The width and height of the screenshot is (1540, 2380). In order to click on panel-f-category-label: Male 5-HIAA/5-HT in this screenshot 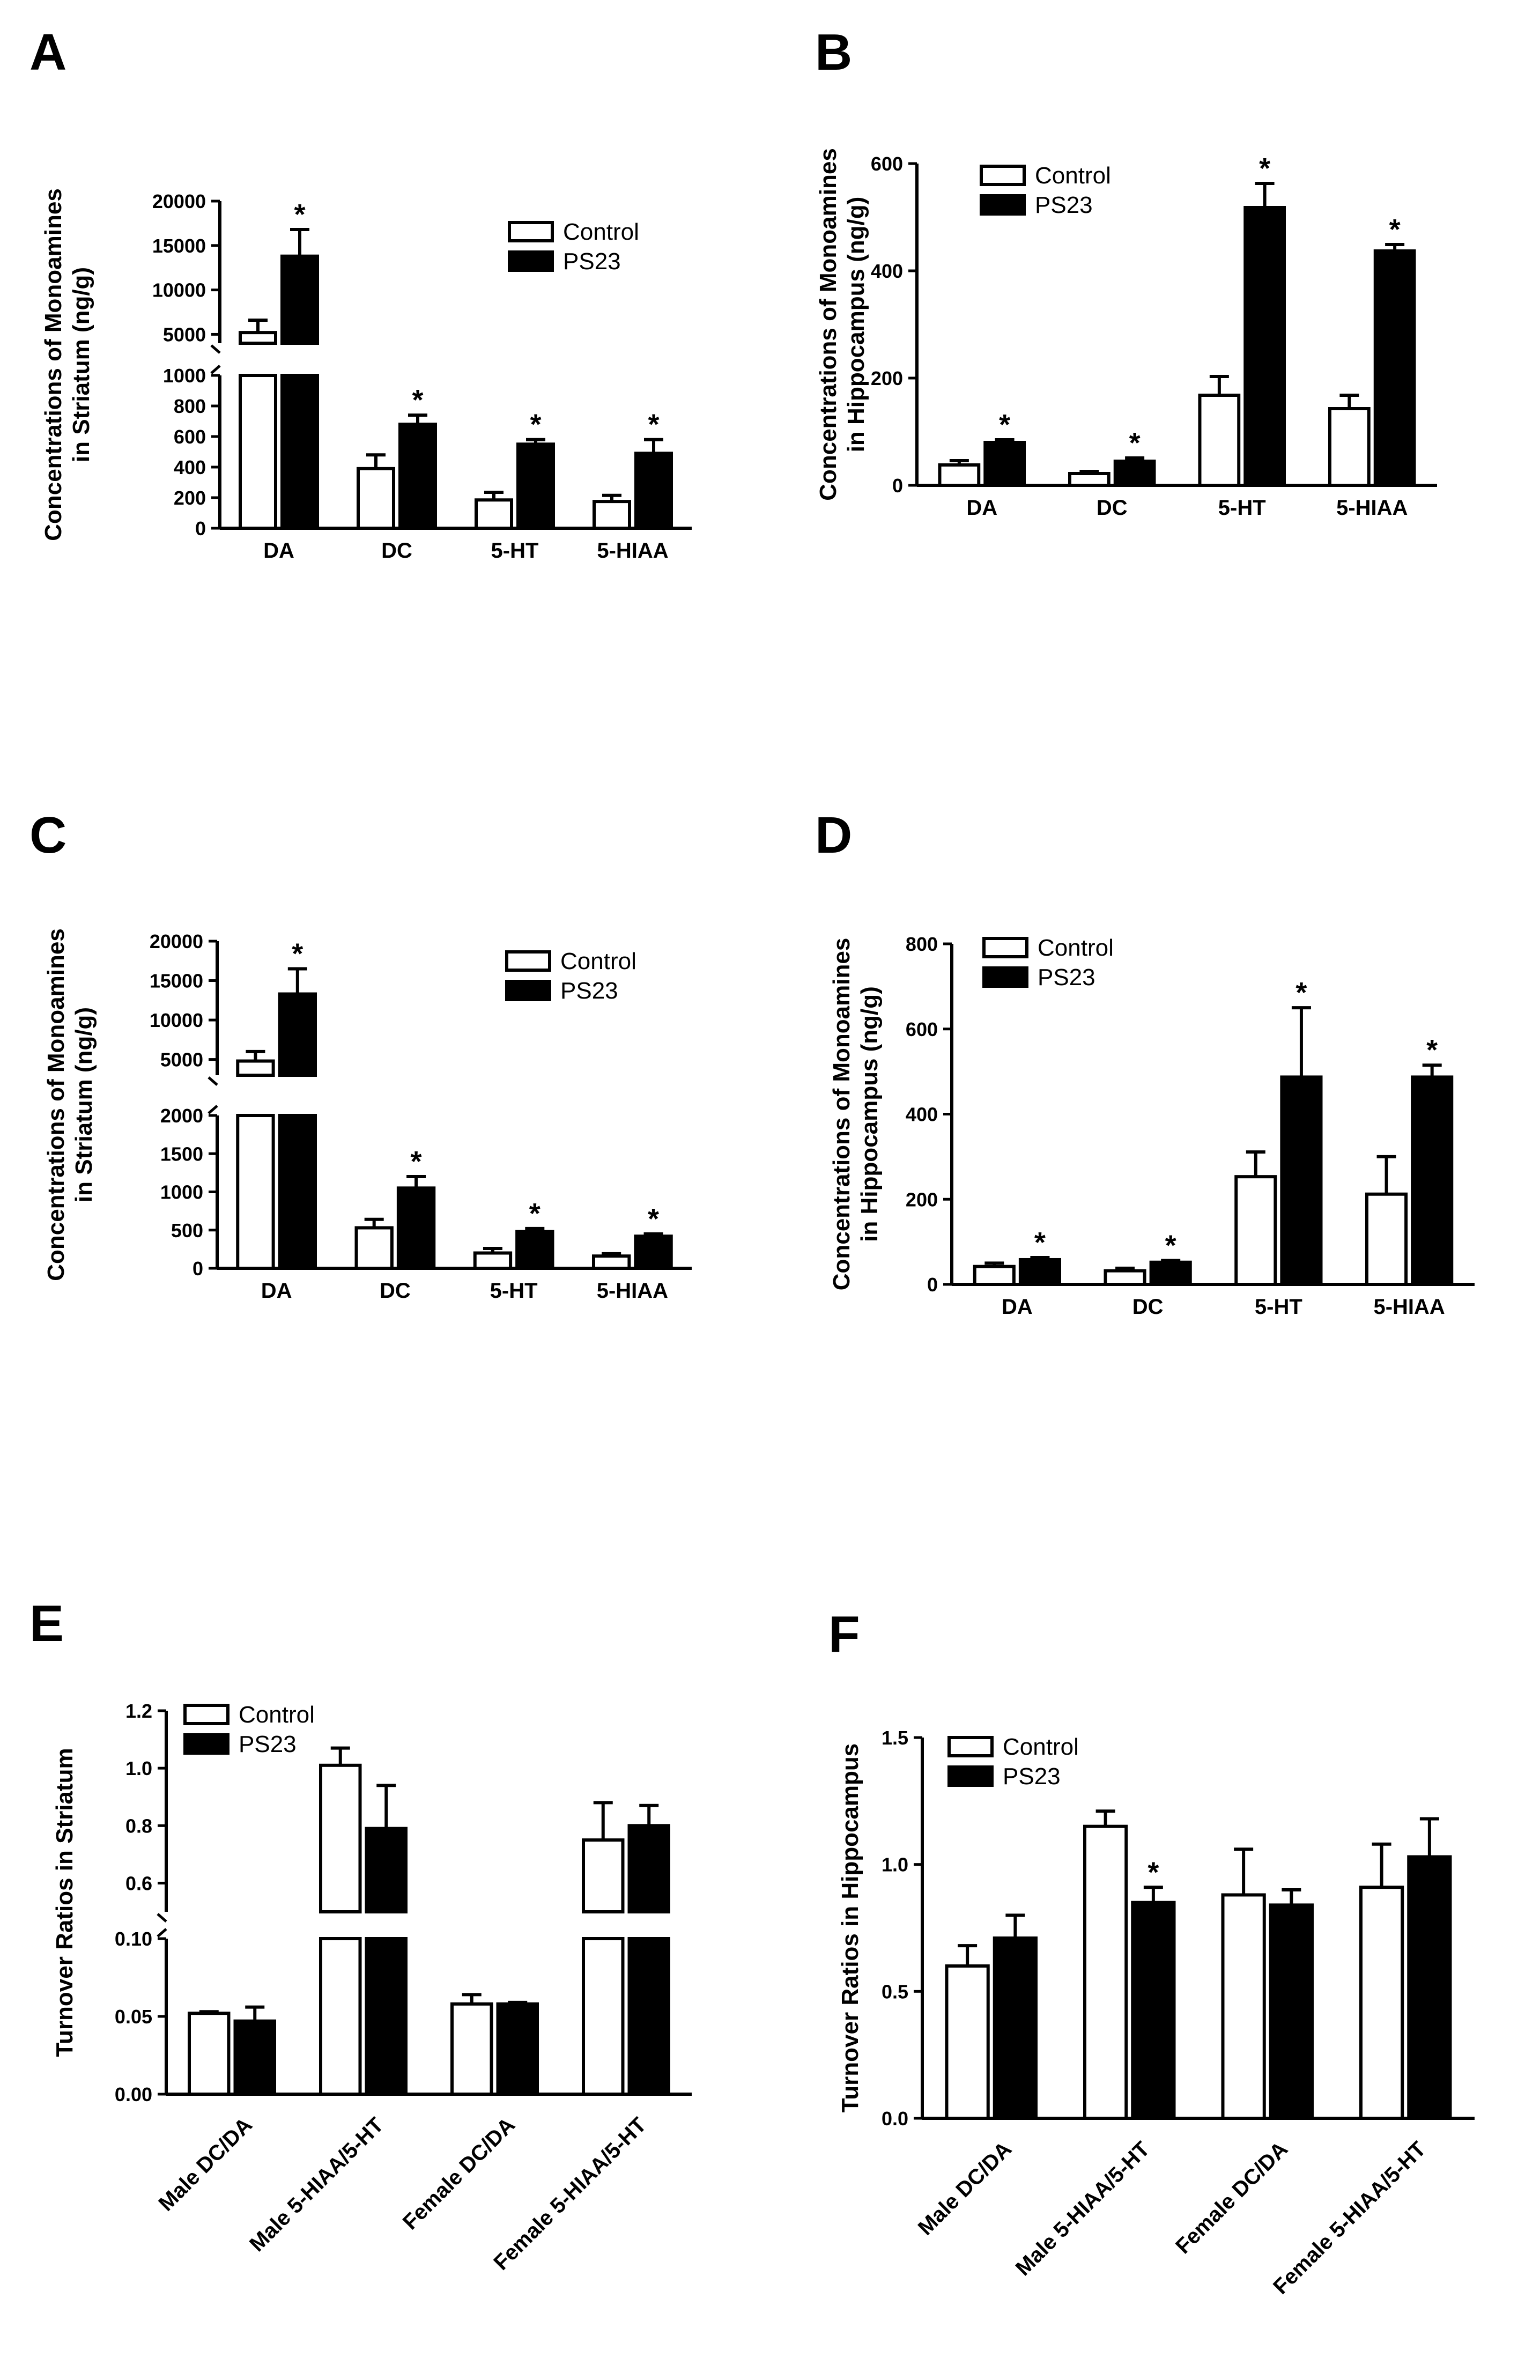, I will do `click(1082, 2208)`.